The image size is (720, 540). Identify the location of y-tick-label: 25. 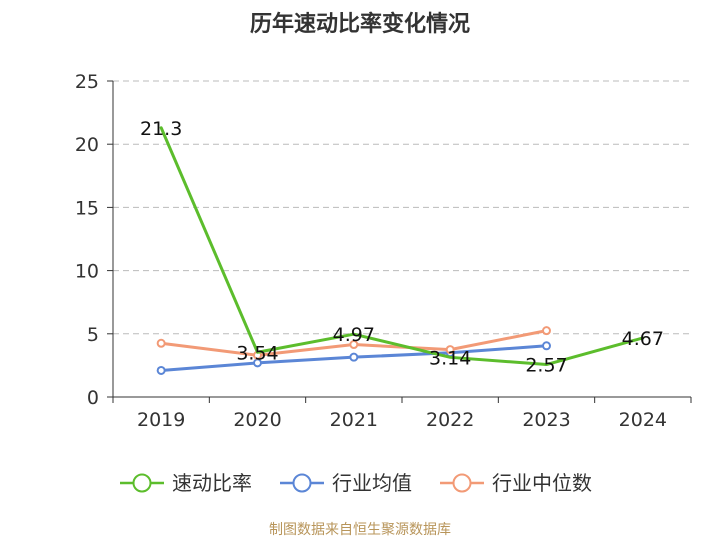
(87, 82).